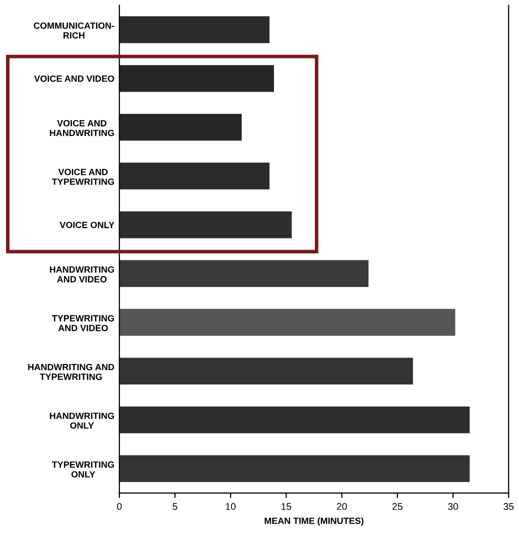 Image resolution: width=519 pixels, height=533 pixels. Describe the element at coordinates (231, 506) in the screenshot. I see `x-tick-label: 10` at that location.